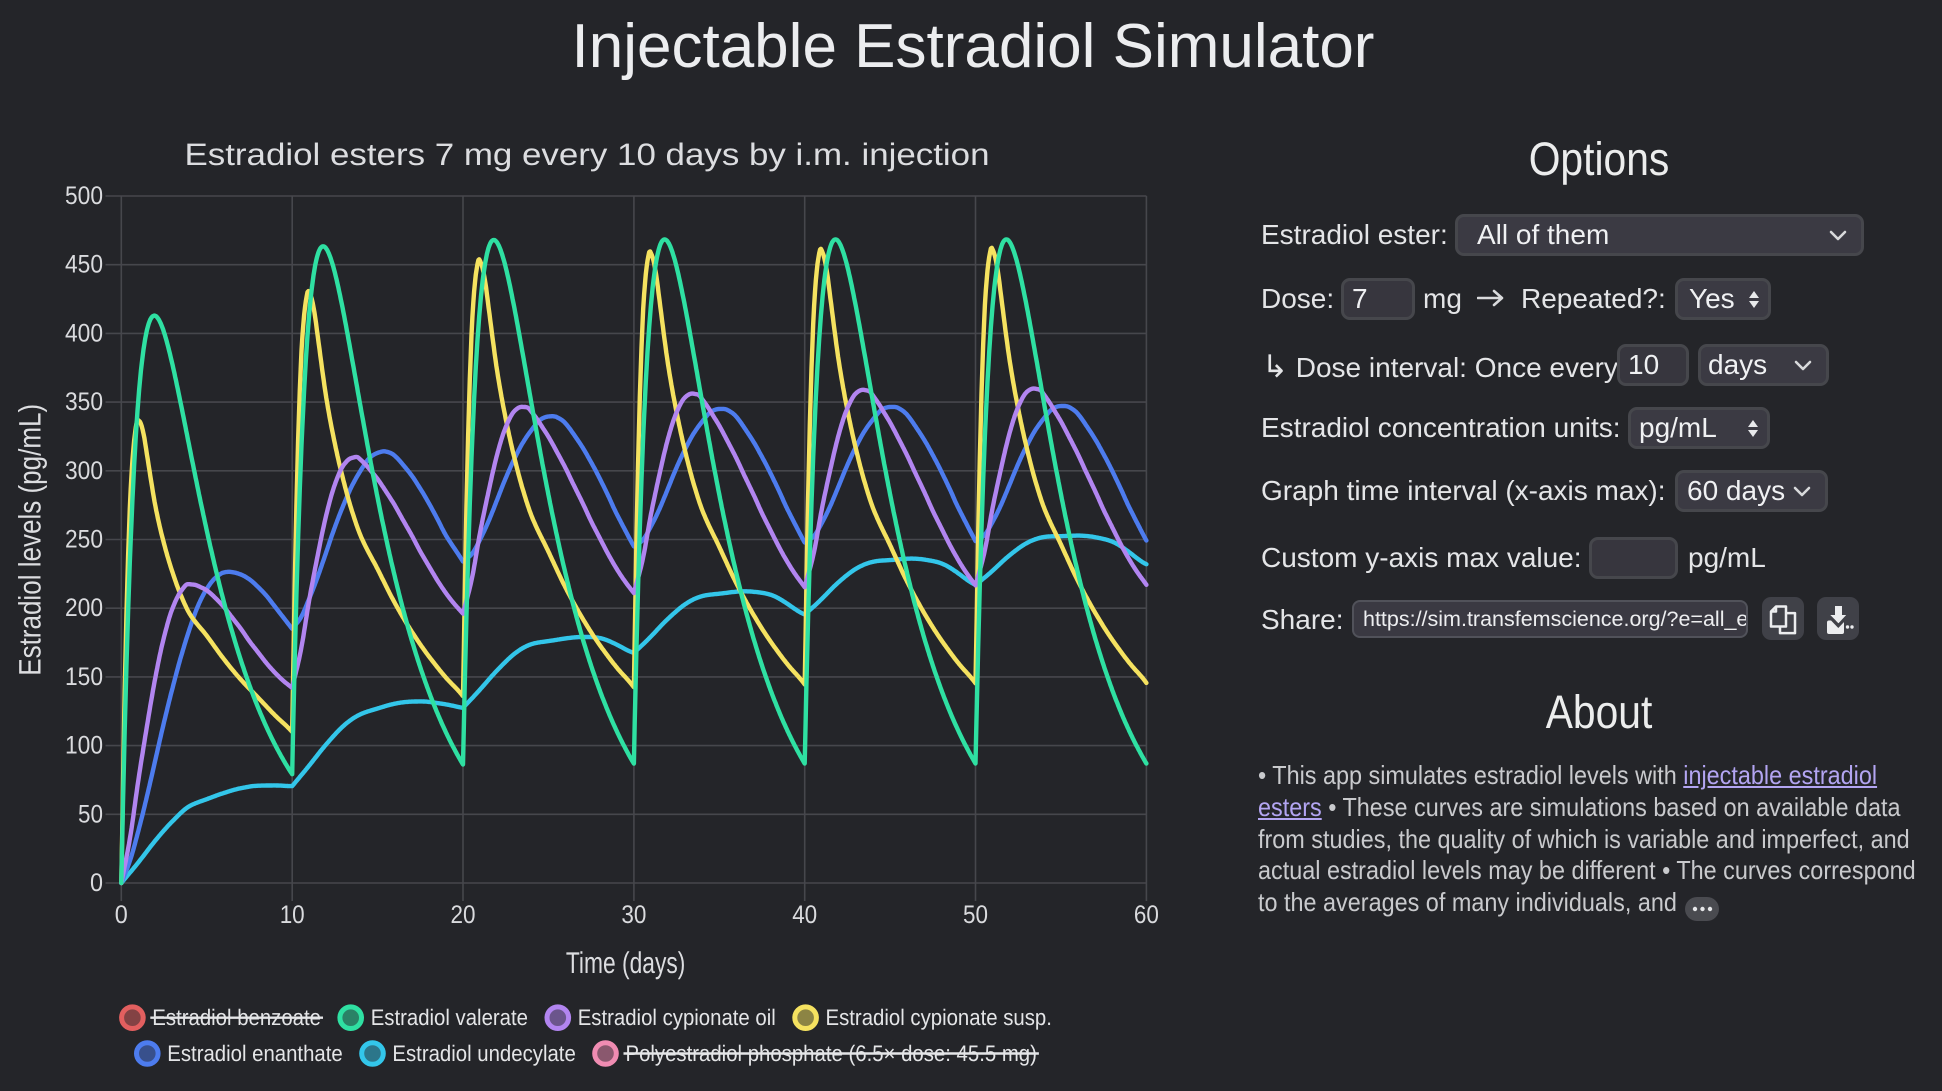  Describe the element at coordinates (30, 540) in the screenshot. I see `svg-text: Estradiol levels (pg/mL)` at that location.